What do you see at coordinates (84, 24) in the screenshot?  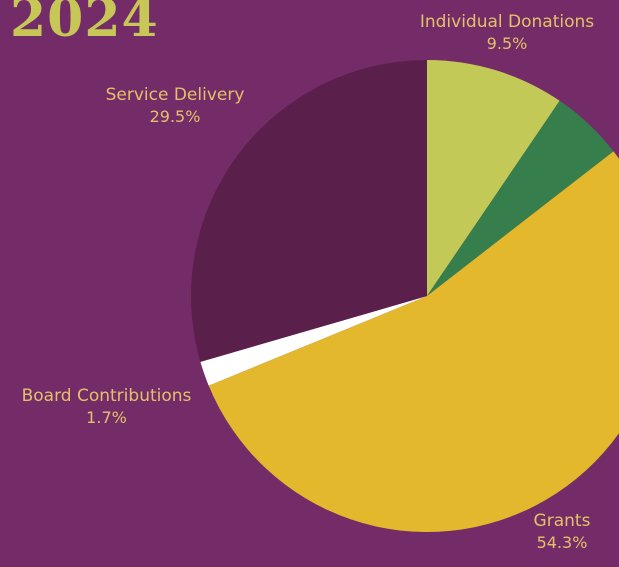 I see `page-title: 2024` at bounding box center [84, 24].